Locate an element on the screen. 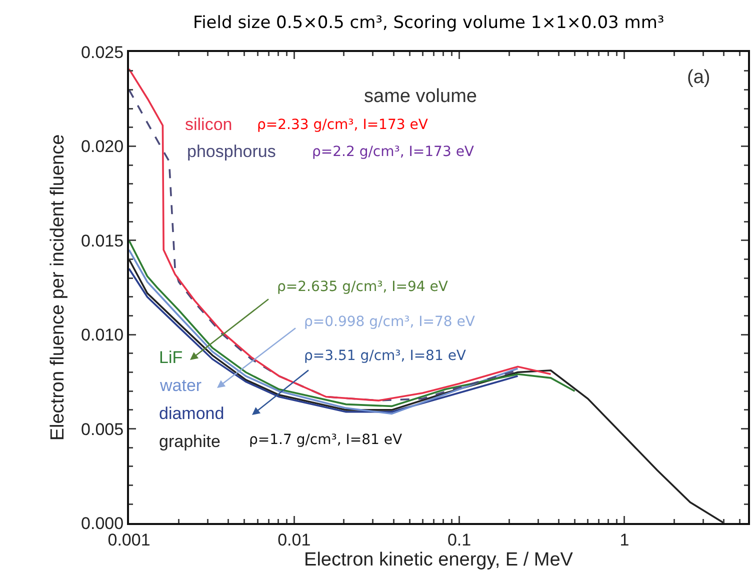 The height and width of the screenshot is (583, 752). x-tick-label: 1 is located at coordinates (625, 540).